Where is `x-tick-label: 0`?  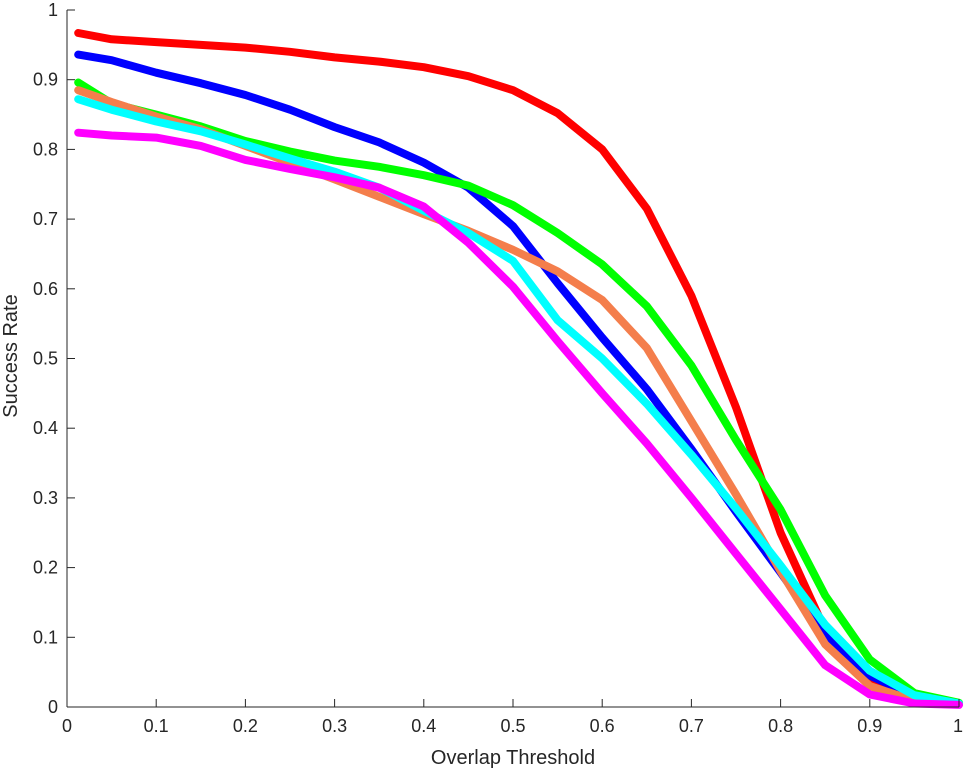
x-tick-label: 0 is located at coordinates (67, 726).